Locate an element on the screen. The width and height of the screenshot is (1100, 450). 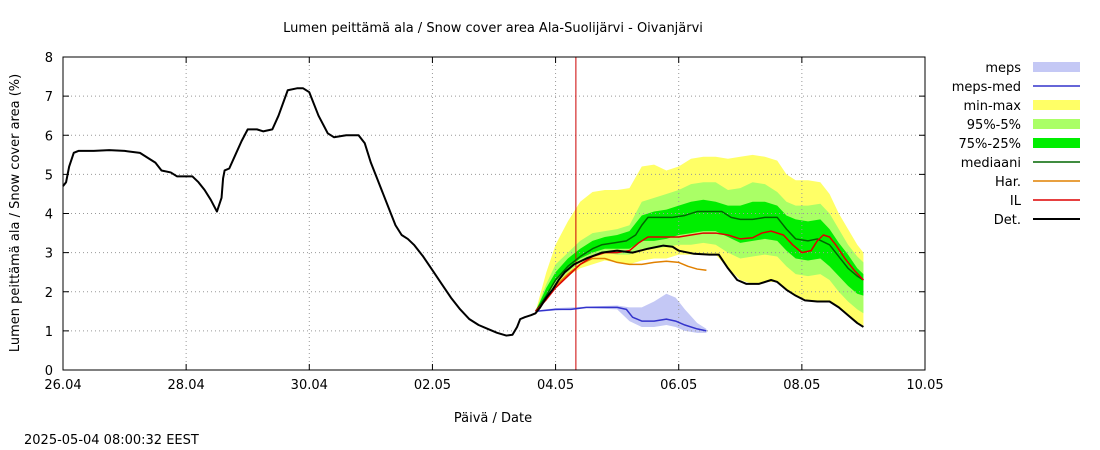
y-tick-label: 6 is located at coordinates (49, 136).